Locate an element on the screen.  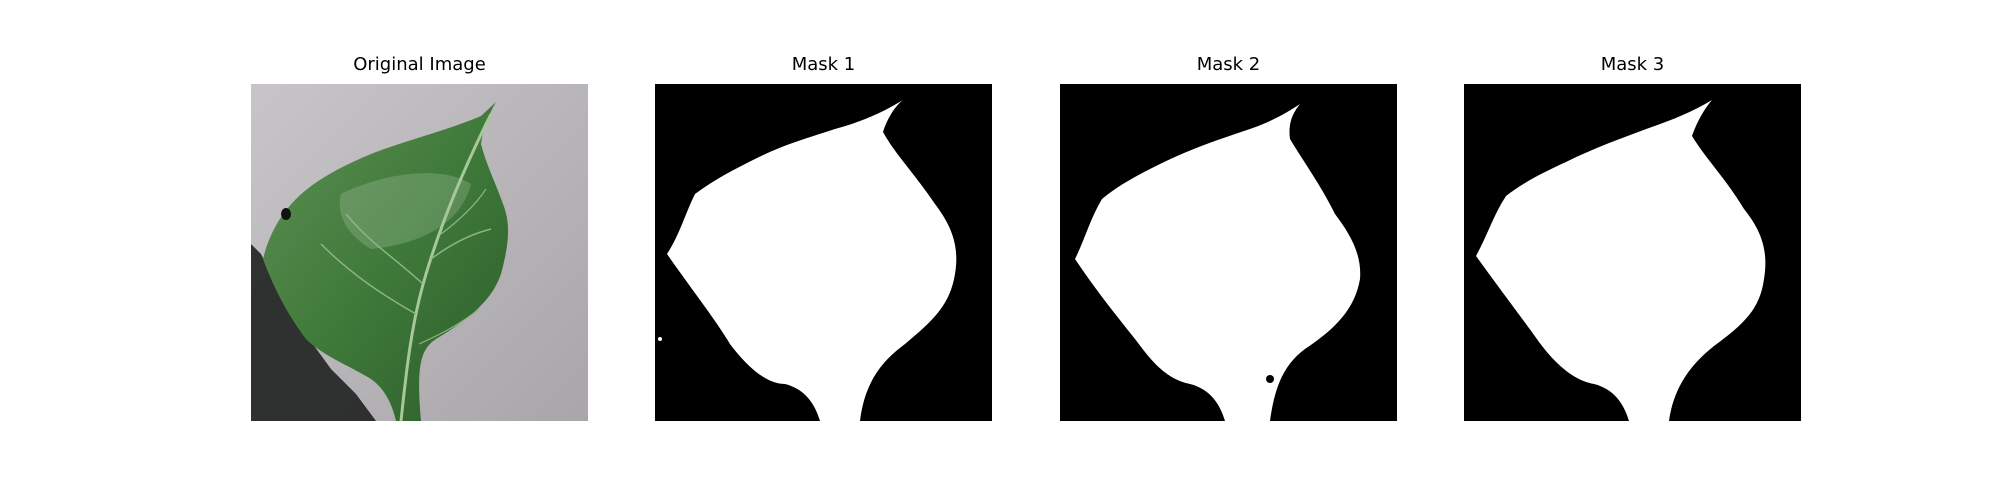
mask-hole is located at coordinates (1270, 379).